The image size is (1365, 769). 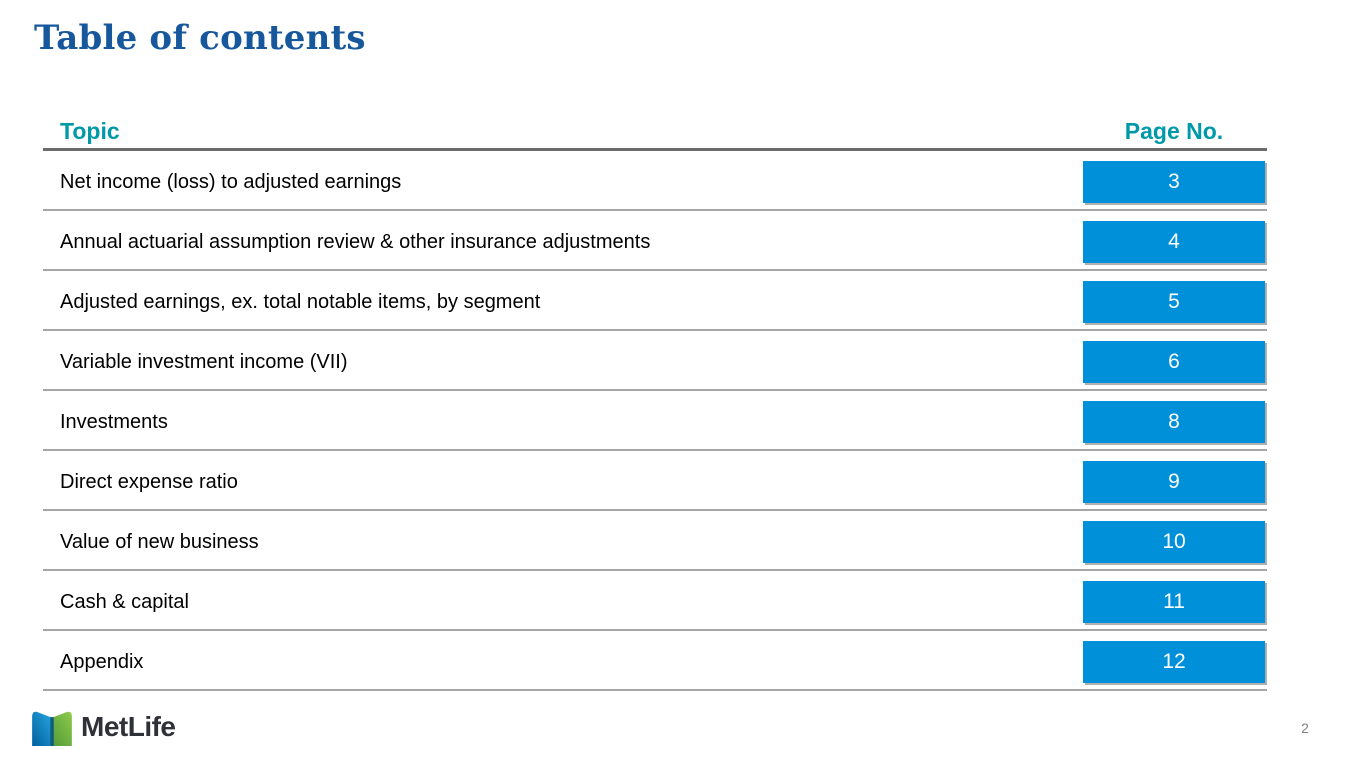 What do you see at coordinates (1305, 728) in the screenshot?
I see `slide-page-number: 2` at bounding box center [1305, 728].